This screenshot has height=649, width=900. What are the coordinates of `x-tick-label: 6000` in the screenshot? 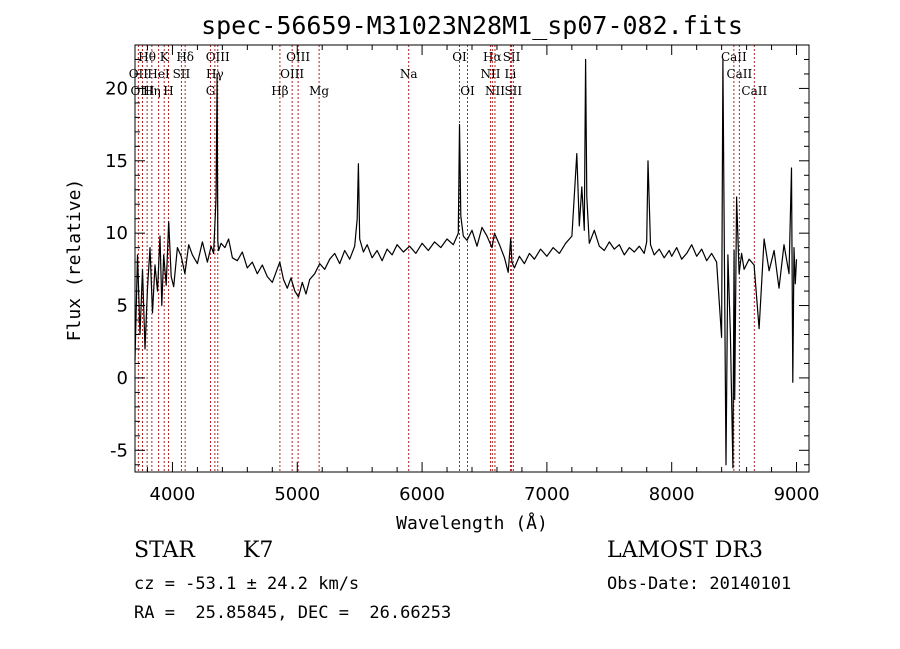 It's located at (422, 494).